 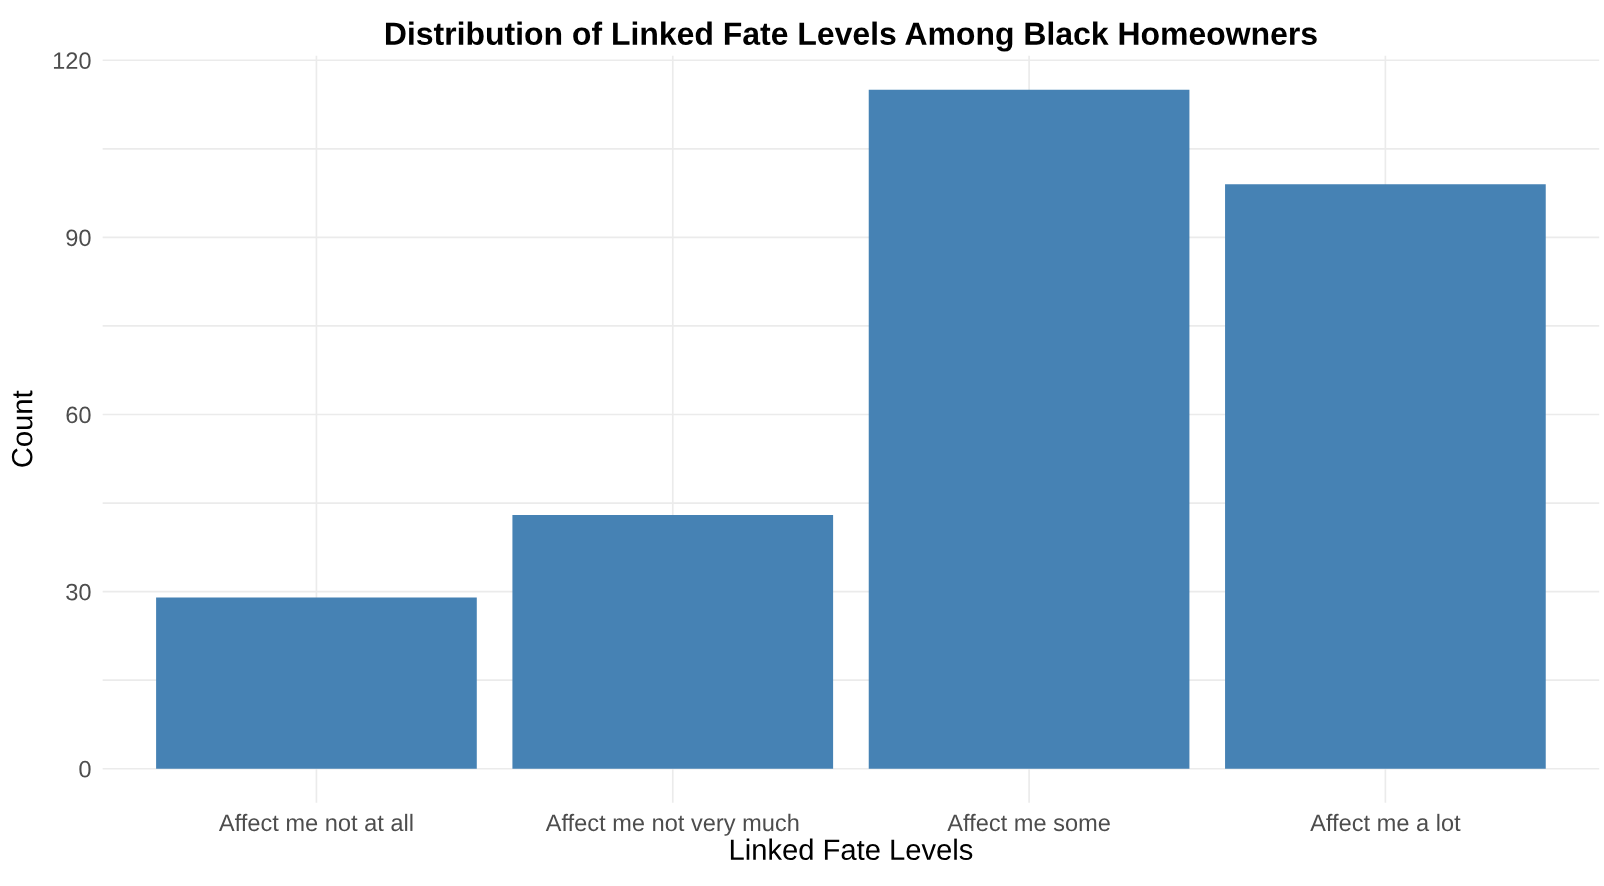 I want to click on x-tick-label: Affect me not at all, so click(x=315, y=822).